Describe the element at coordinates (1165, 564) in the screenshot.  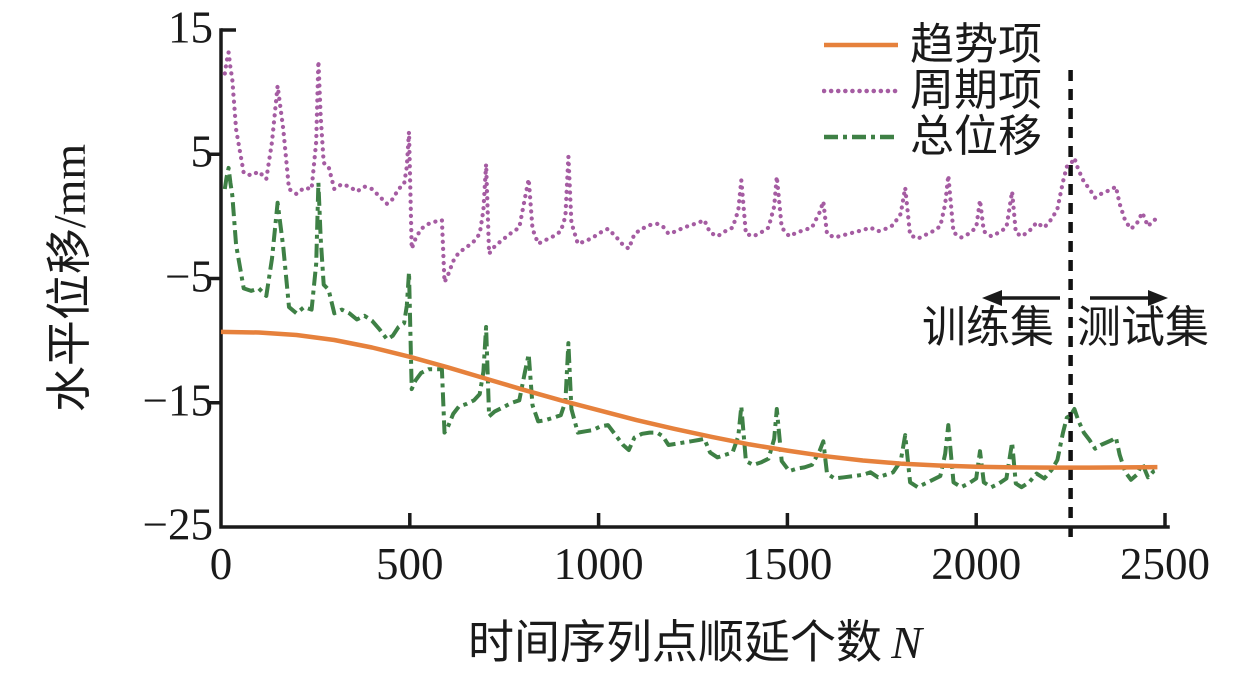
I see `x-tick-label: 2500` at that location.